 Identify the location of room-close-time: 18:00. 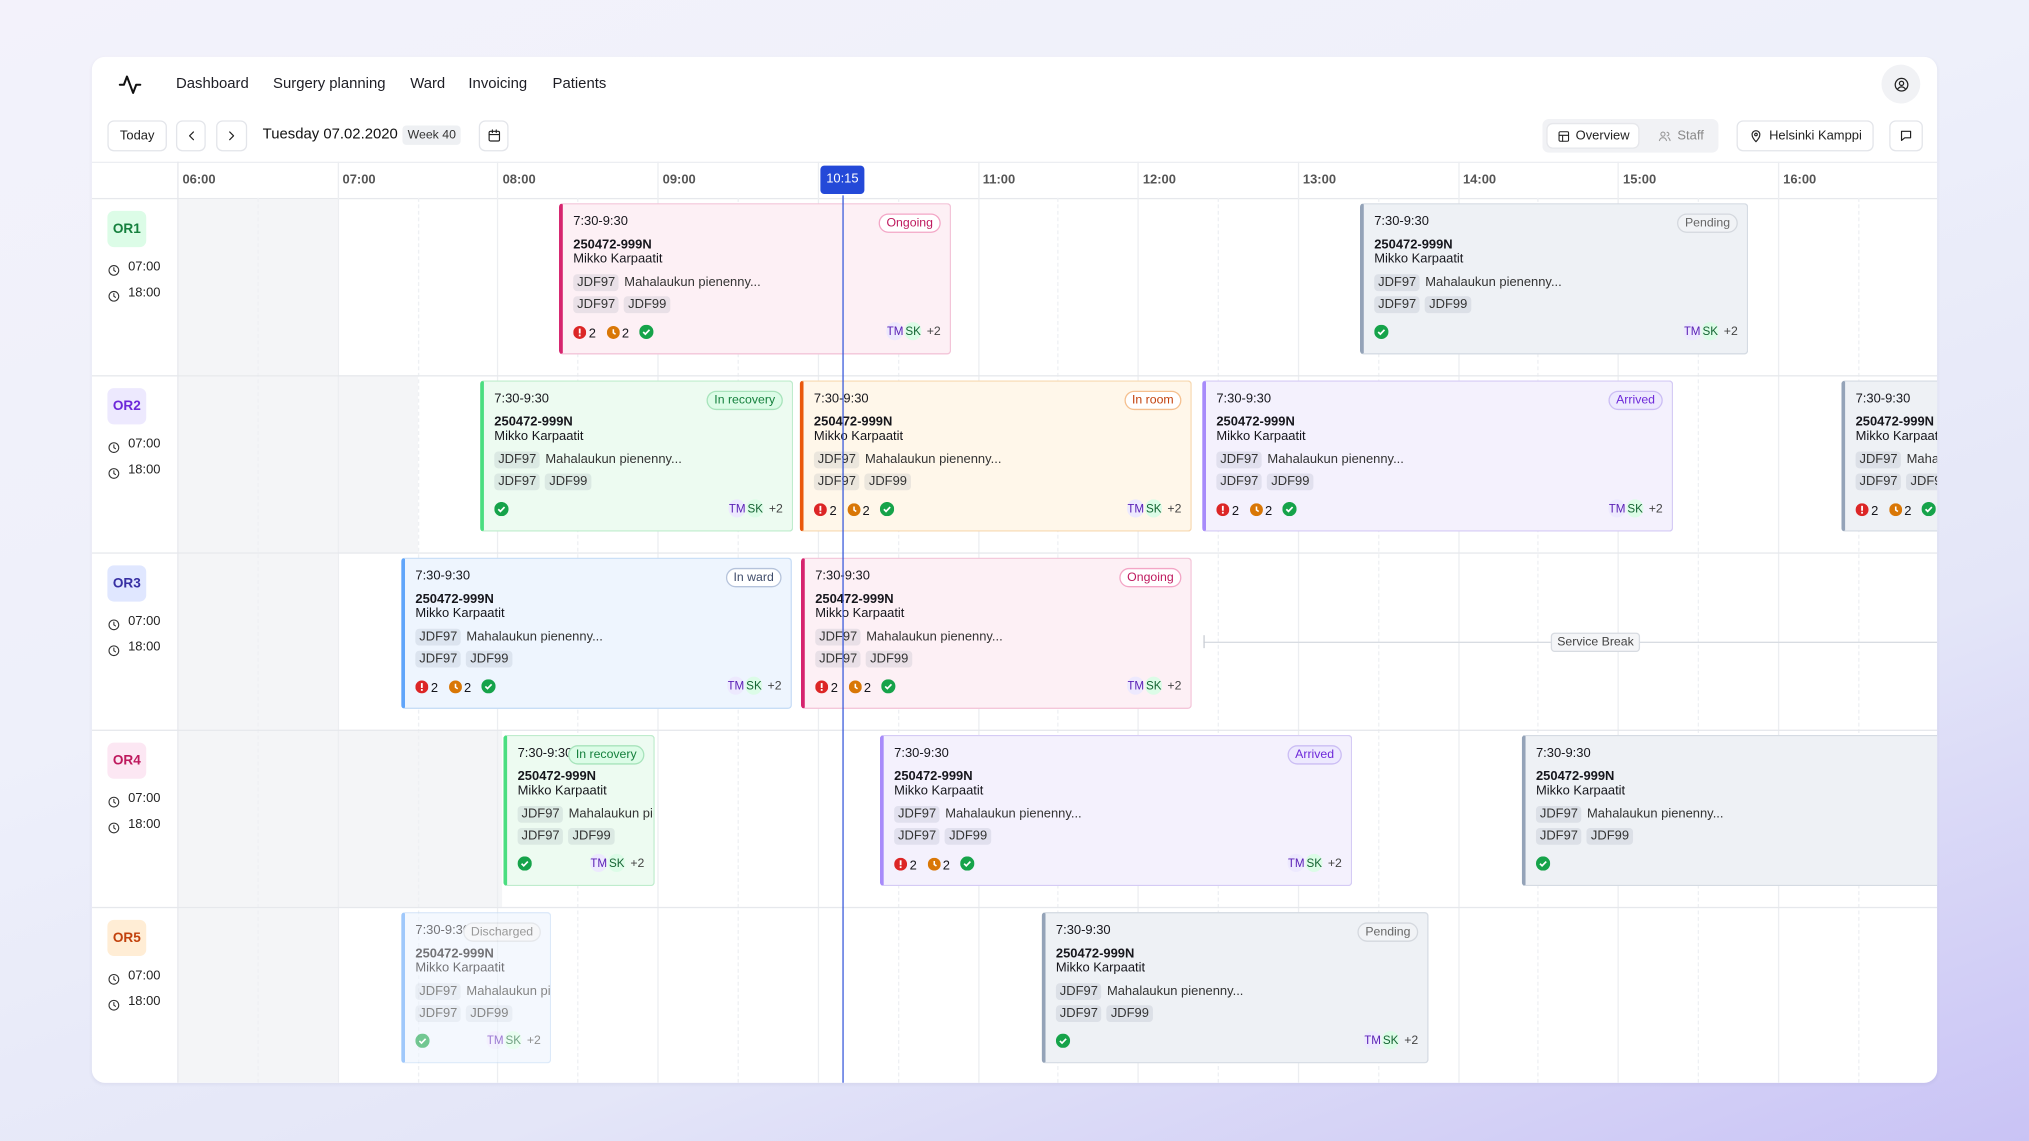
(144, 1002).